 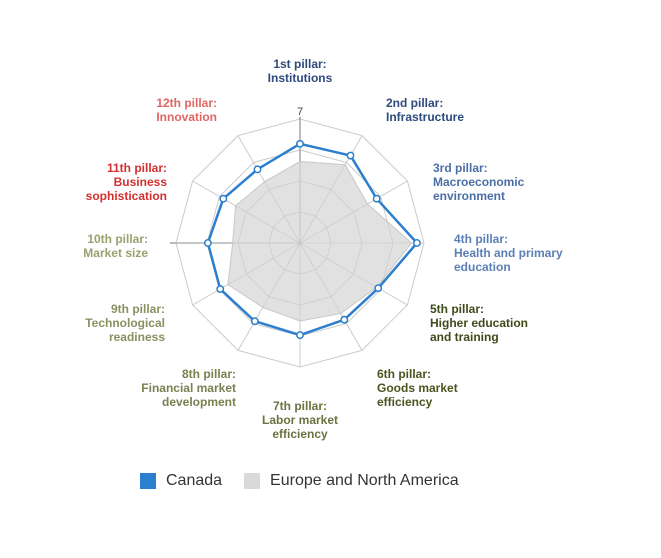 I want to click on pillar-label-7-line-1: 7th pillar:, so click(x=300, y=406).